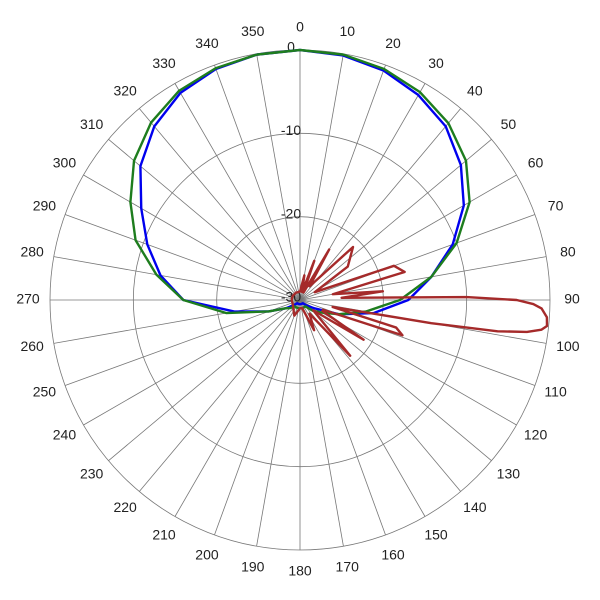  I want to click on angle-tick-label: 330, so click(164, 63).